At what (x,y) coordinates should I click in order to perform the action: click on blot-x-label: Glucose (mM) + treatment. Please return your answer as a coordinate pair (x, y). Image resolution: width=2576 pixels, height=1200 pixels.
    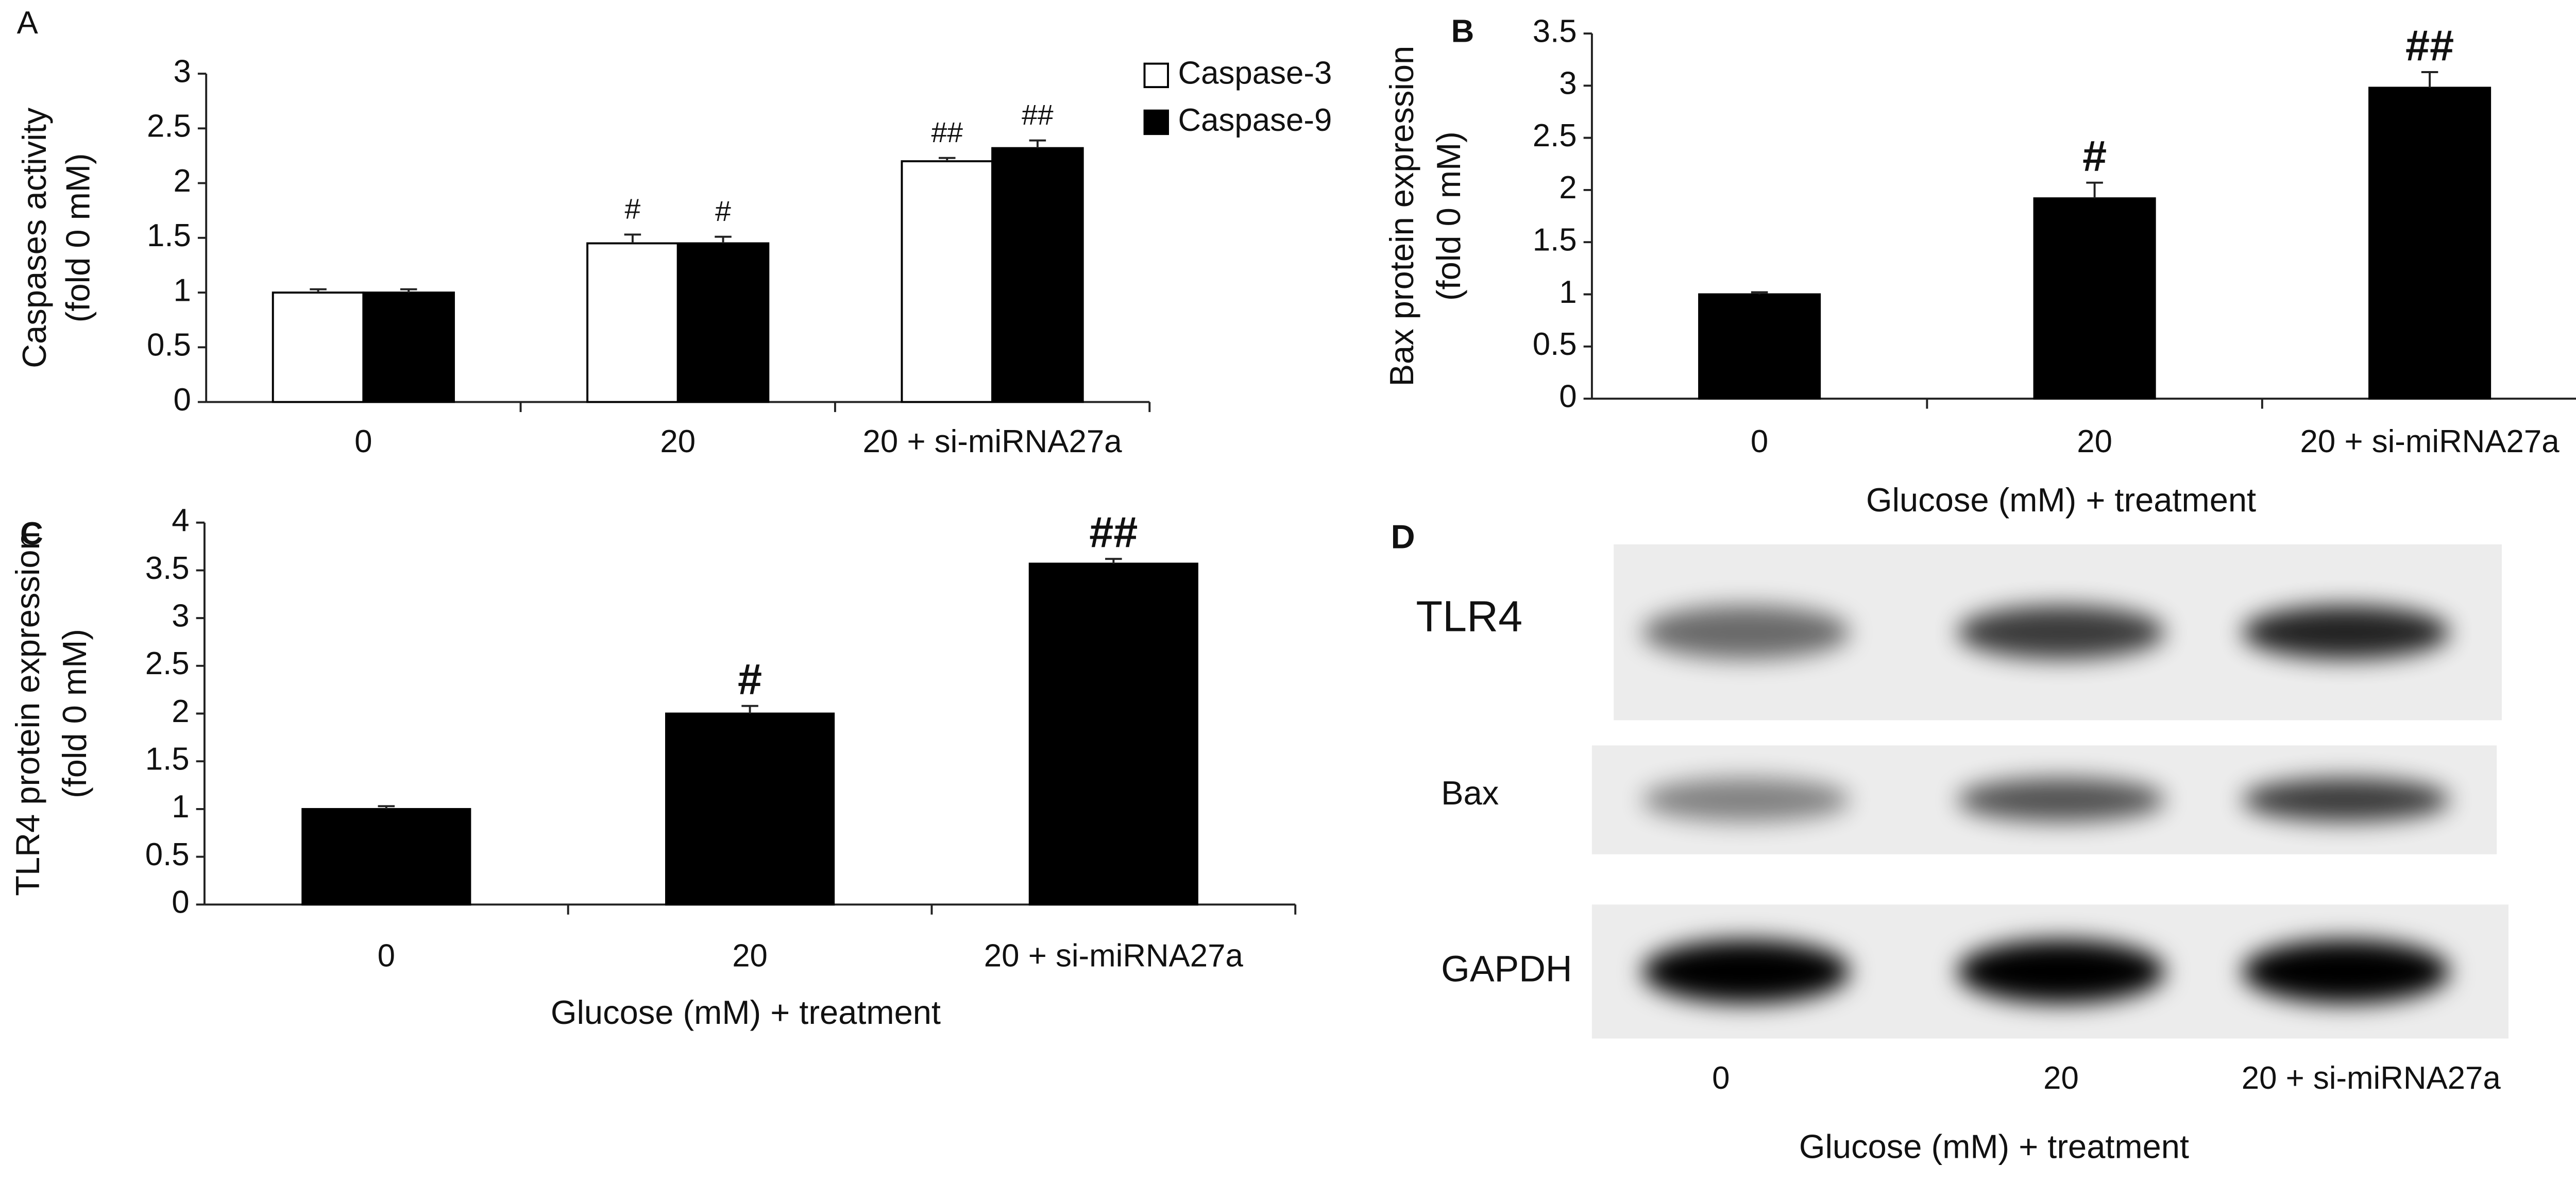
    Looking at the image, I should click on (1994, 1146).